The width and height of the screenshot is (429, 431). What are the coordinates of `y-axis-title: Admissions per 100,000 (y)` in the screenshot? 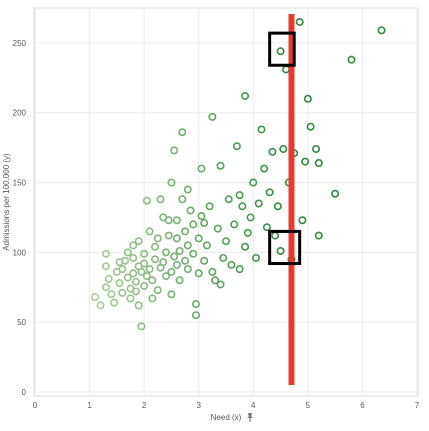 It's located at (6, 202).